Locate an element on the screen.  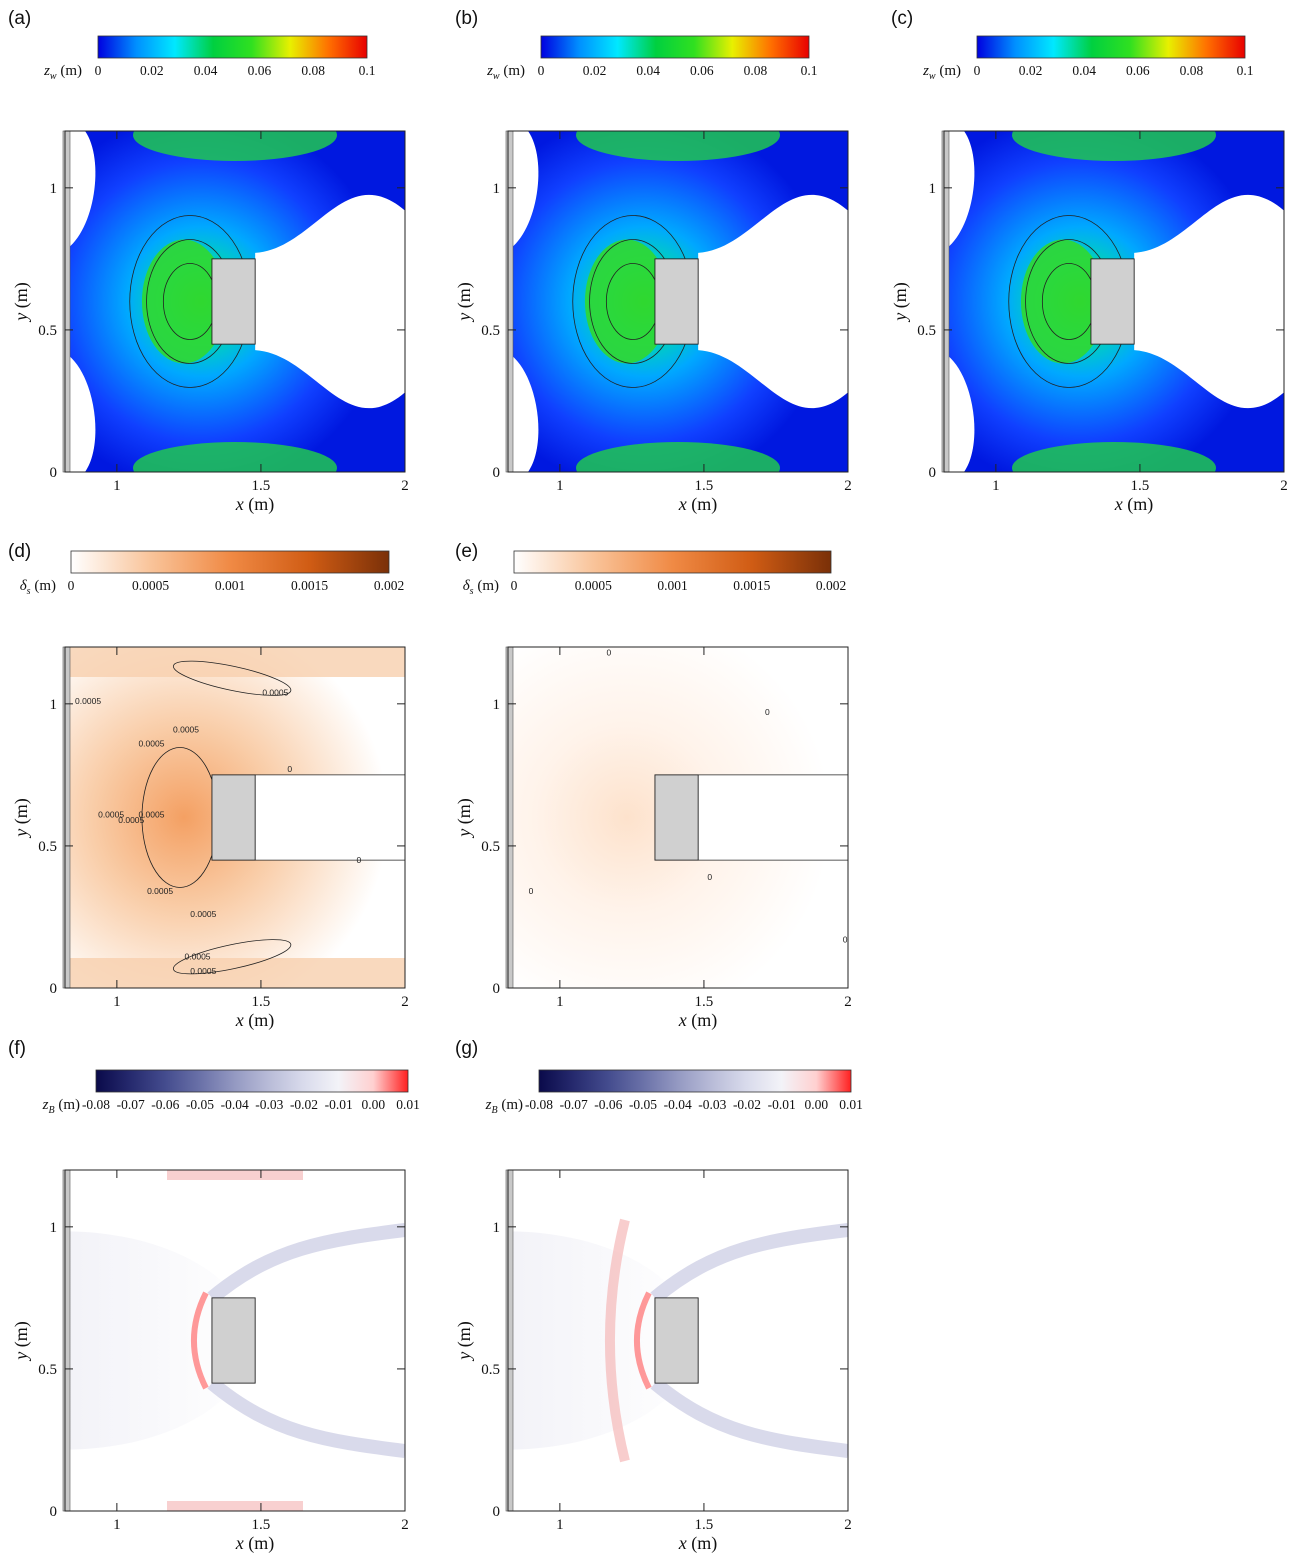
colorbar-tick-label: -0.08 is located at coordinates (539, 1104).